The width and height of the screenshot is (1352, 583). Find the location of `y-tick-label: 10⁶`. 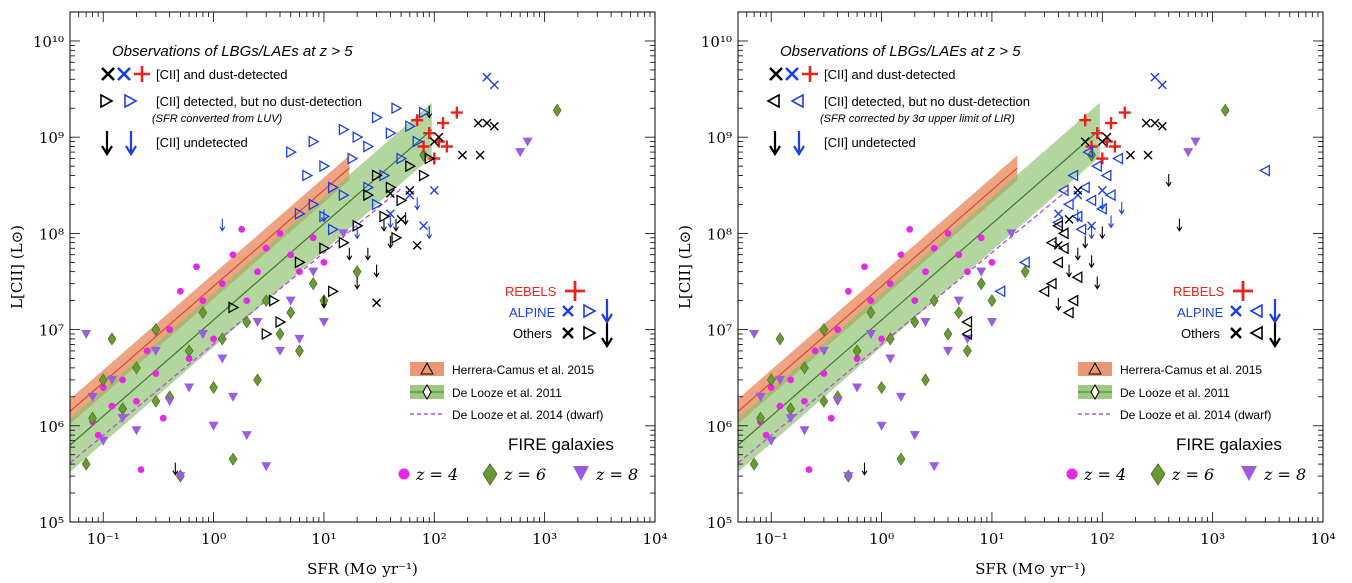

y-tick-label: 10⁶ is located at coordinates (51, 427).